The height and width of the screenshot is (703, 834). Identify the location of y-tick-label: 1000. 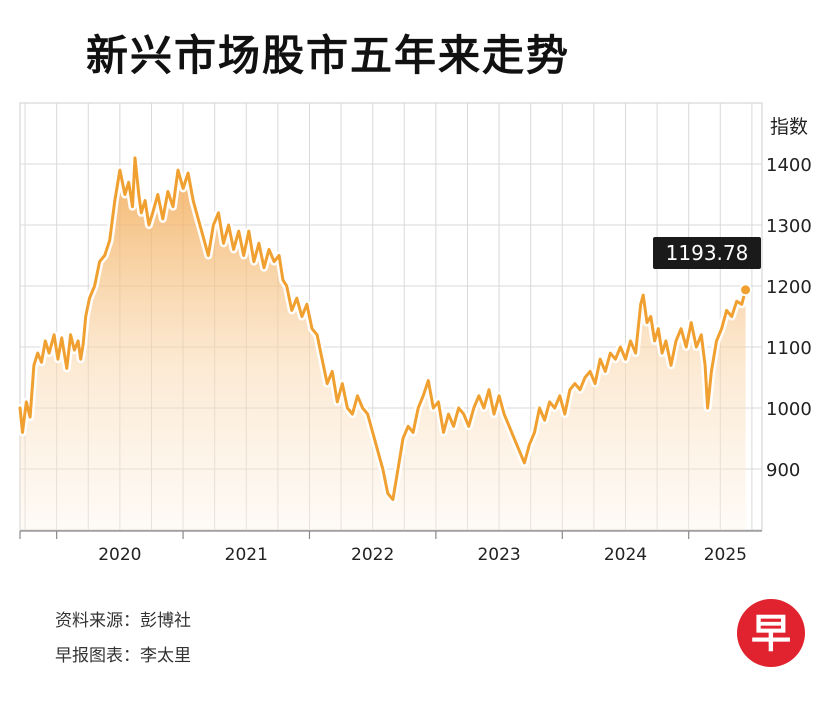
(789, 409).